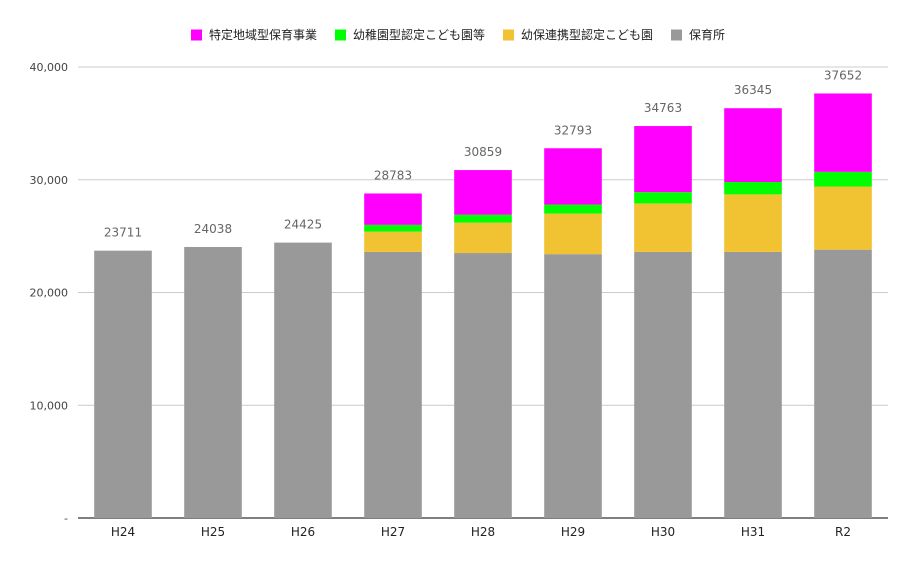 The image size is (916, 567). I want to click on x-tick-label: H30, so click(663, 532).